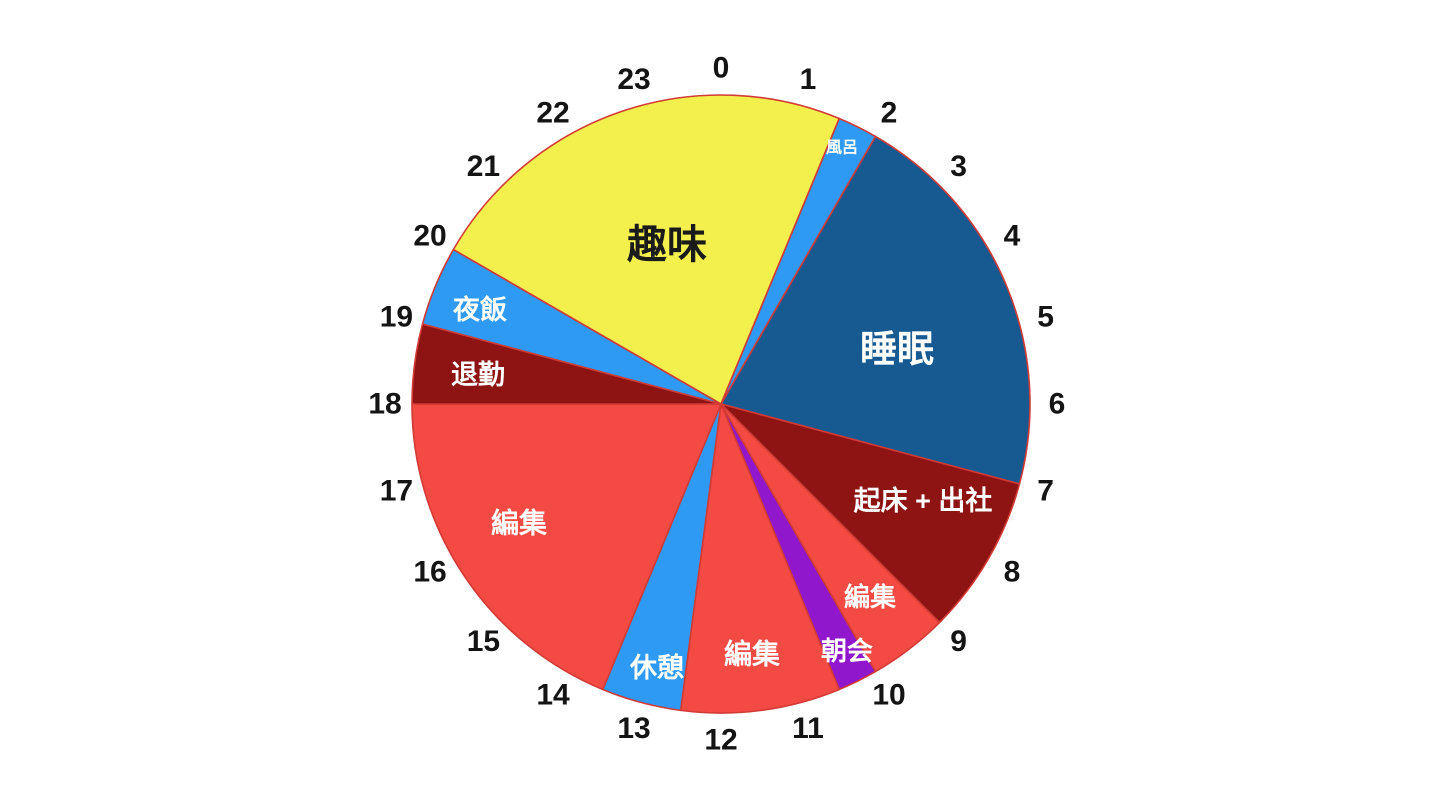 This screenshot has height=810, width=1440. Describe the element at coordinates (1012, 236) in the screenshot. I see `hour-label-4: 4` at that location.